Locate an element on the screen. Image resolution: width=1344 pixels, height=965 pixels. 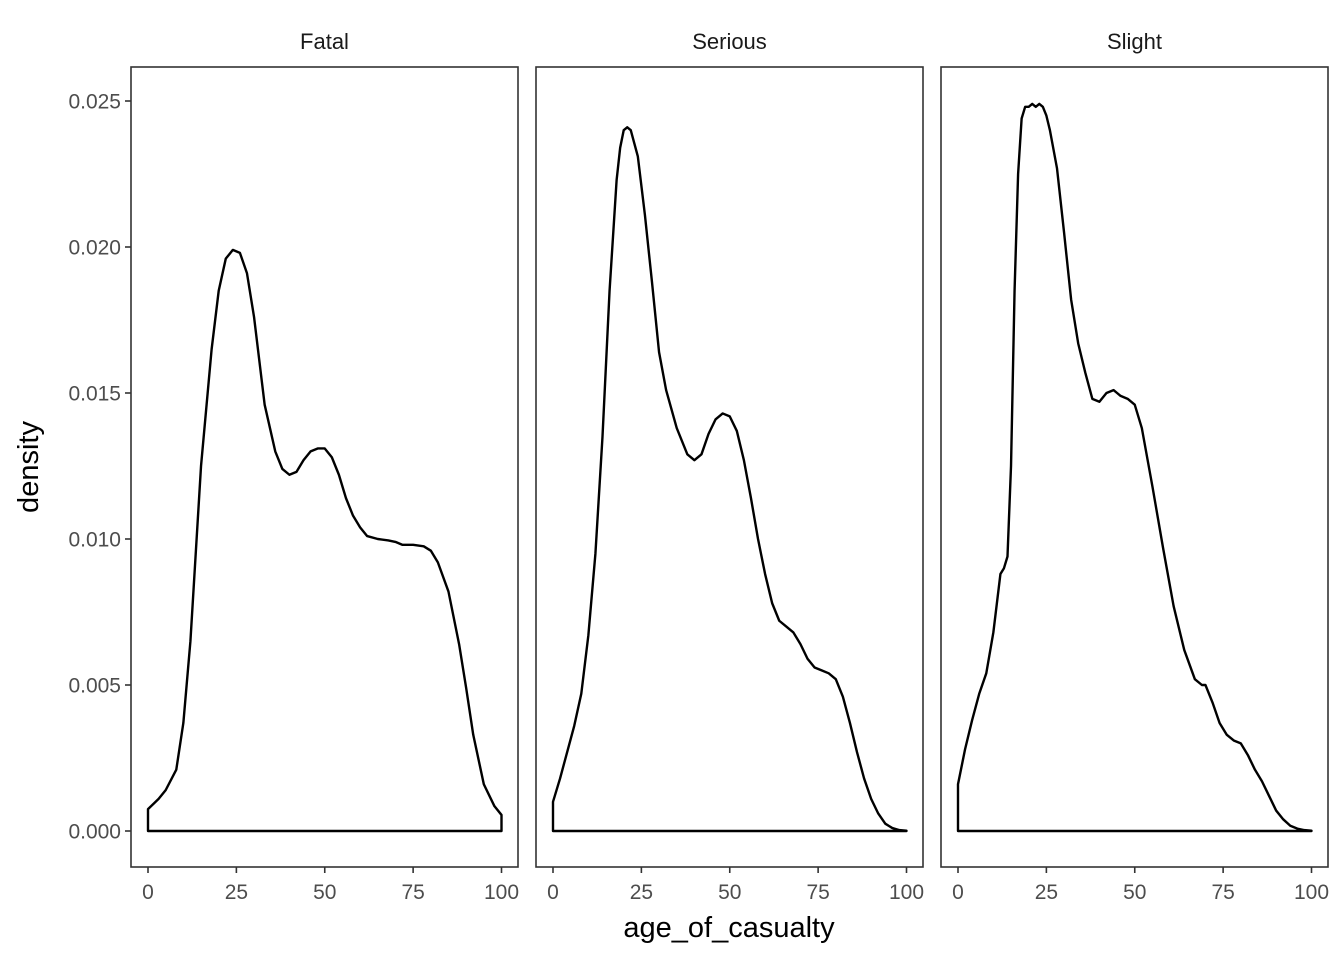
y-axis: 0.000 0.005 0.010 0.015 0.020 0.025 is located at coordinates (99, 467).